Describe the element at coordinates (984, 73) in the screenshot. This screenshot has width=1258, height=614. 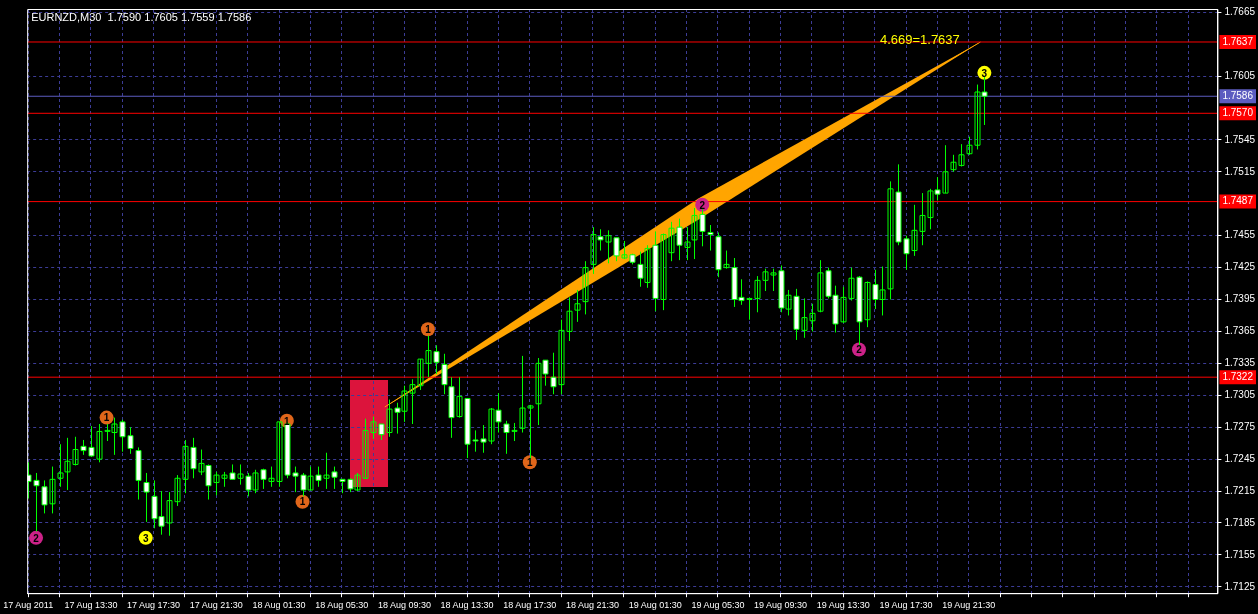
I see `series-label: 3` at that location.